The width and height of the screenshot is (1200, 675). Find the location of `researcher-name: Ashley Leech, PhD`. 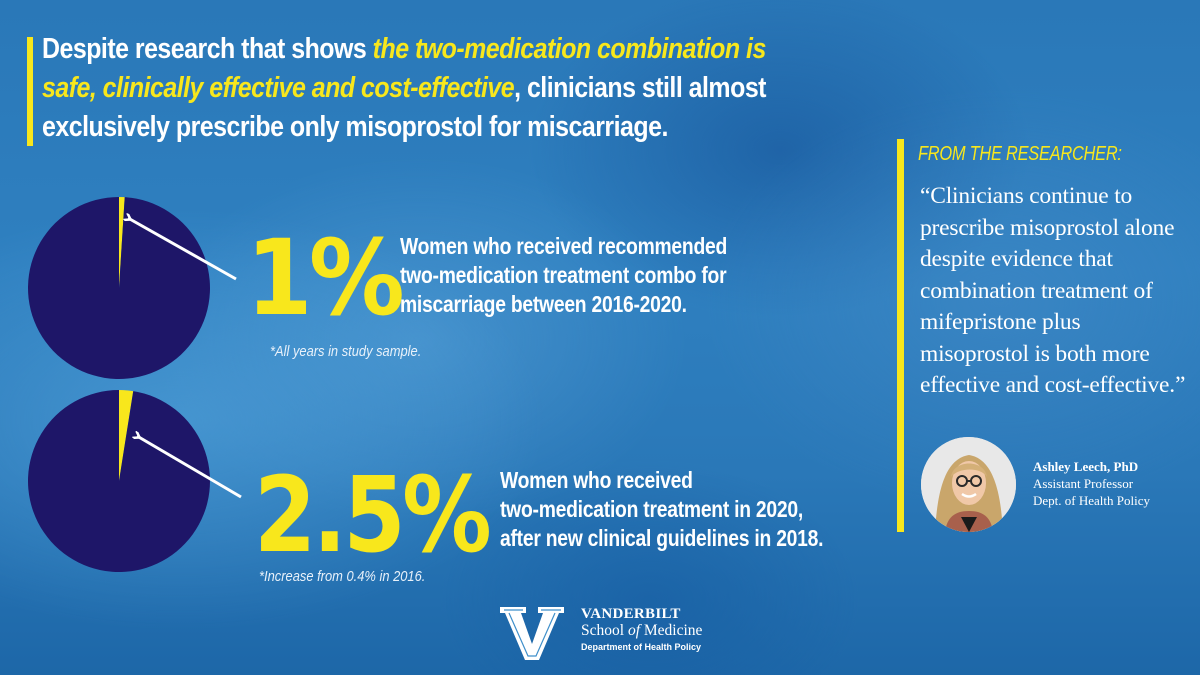

researcher-name: Ashley Leech, PhD is located at coordinates (1086, 466).